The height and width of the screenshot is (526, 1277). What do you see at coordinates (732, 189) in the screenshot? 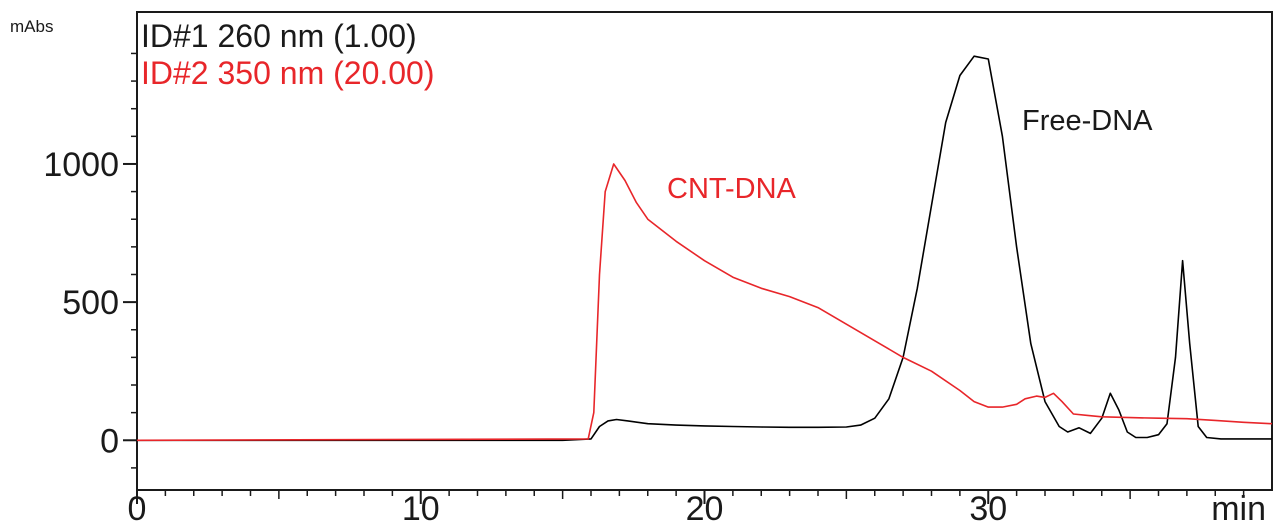
I see `annotation-cnt-dna: CNT-DNA` at bounding box center [732, 189].